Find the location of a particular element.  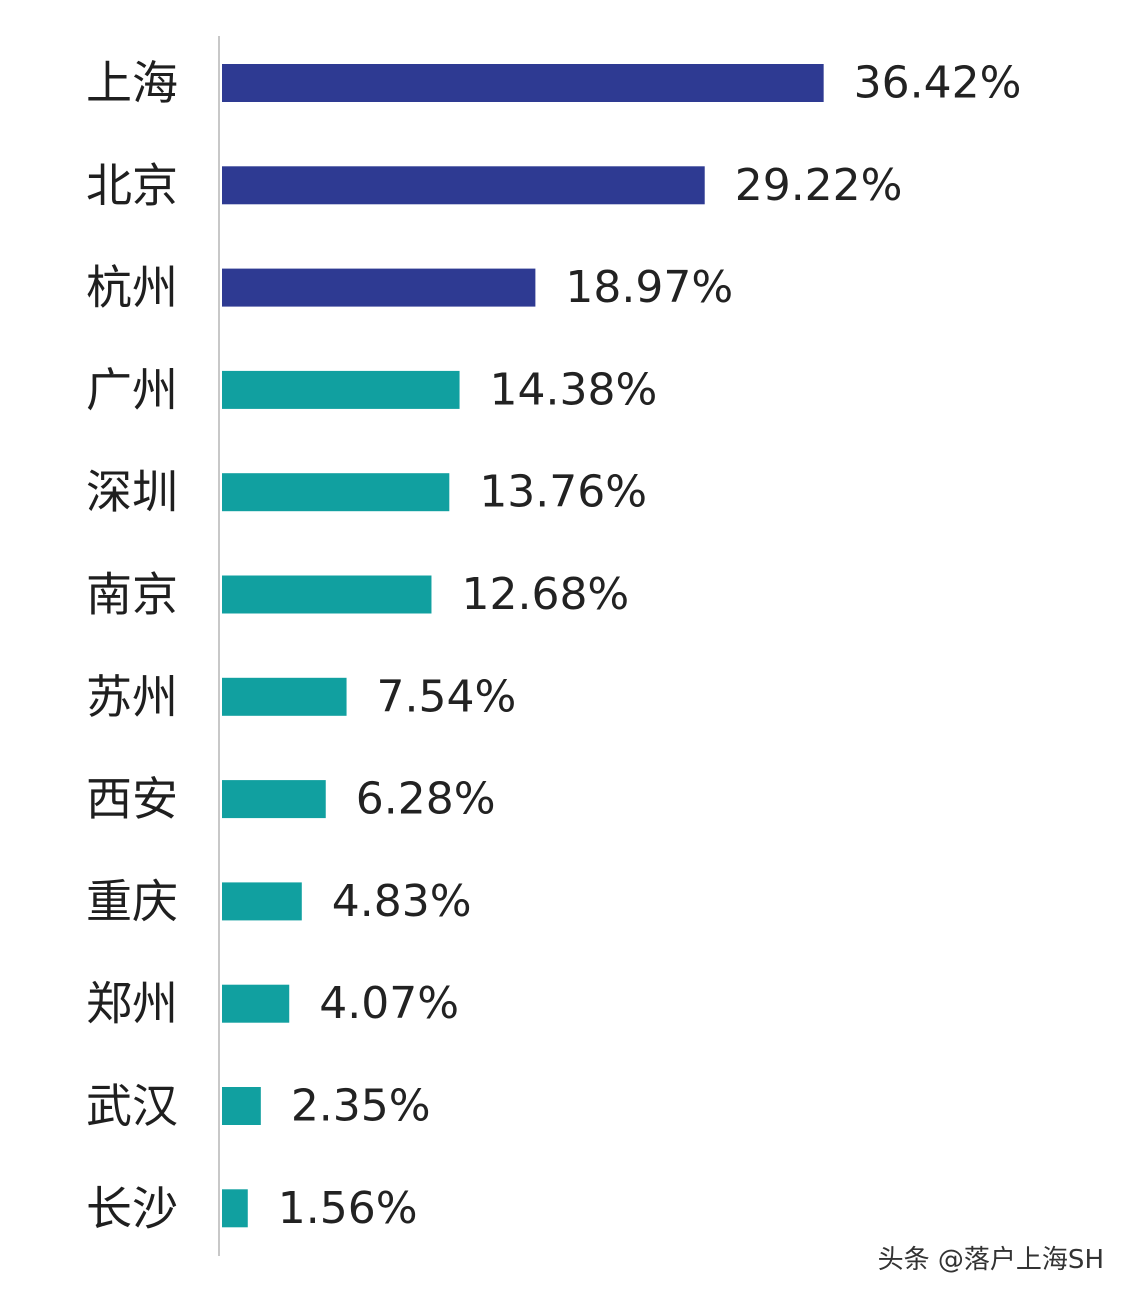

category-label: 杭州 is located at coordinates (132, 288).